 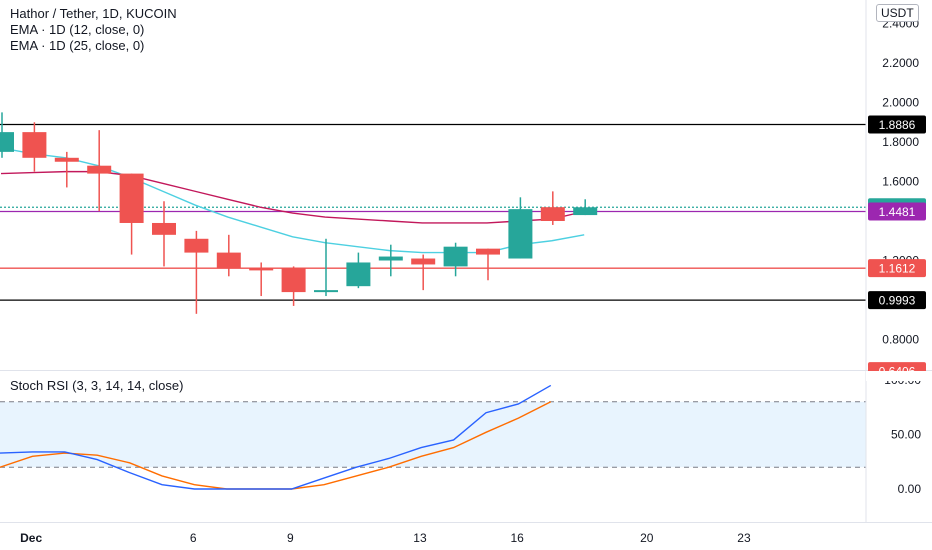 What do you see at coordinates (292, 197) in the screenshot?
I see `ema12-line` at bounding box center [292, 197].